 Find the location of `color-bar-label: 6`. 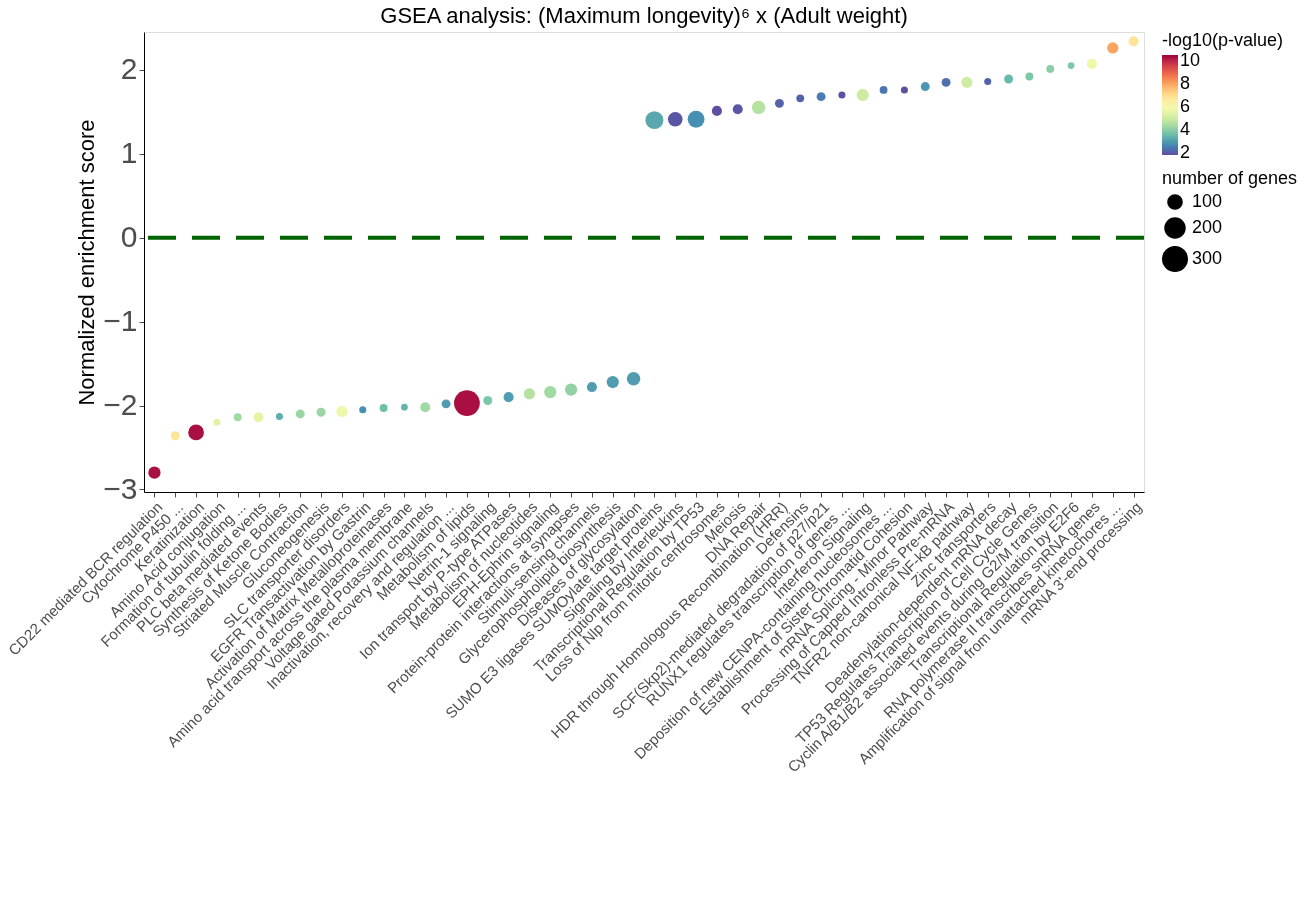

color-bar-label: 6 is located at coordinates (1185, 105).